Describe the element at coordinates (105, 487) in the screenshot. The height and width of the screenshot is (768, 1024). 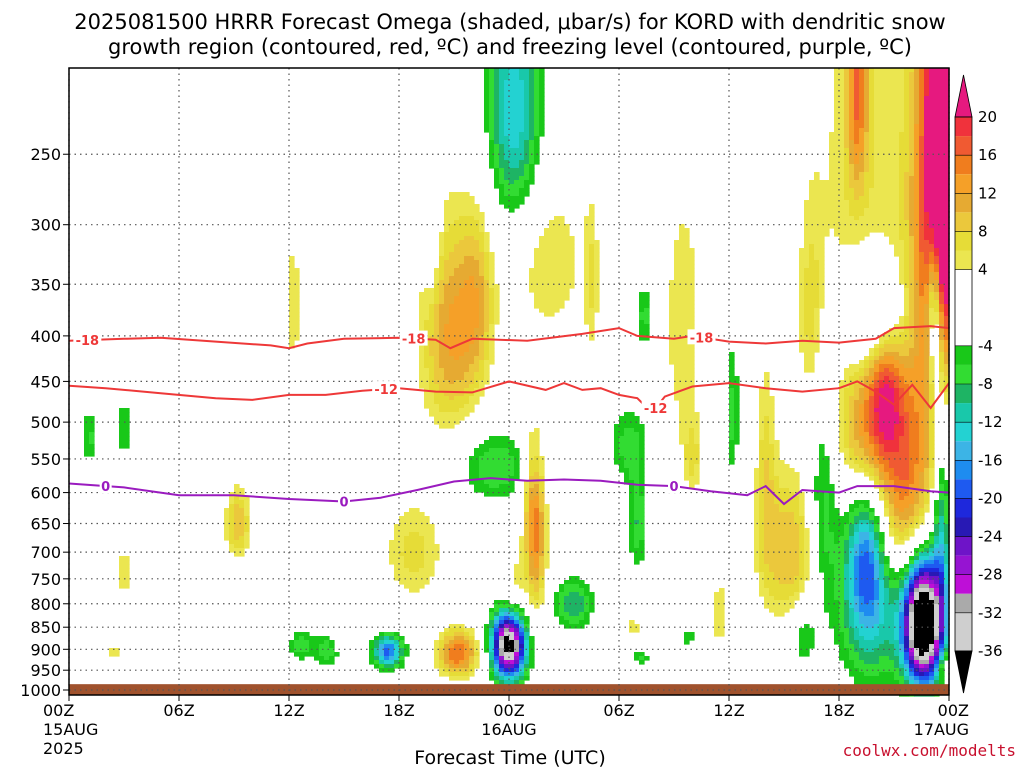
I see `contour-label: 0` at that location.